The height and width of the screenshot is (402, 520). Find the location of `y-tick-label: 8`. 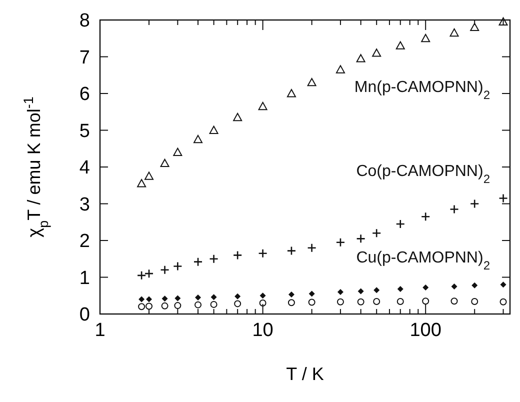

y-tick-label: 8 is located at coordinates (84, 21).